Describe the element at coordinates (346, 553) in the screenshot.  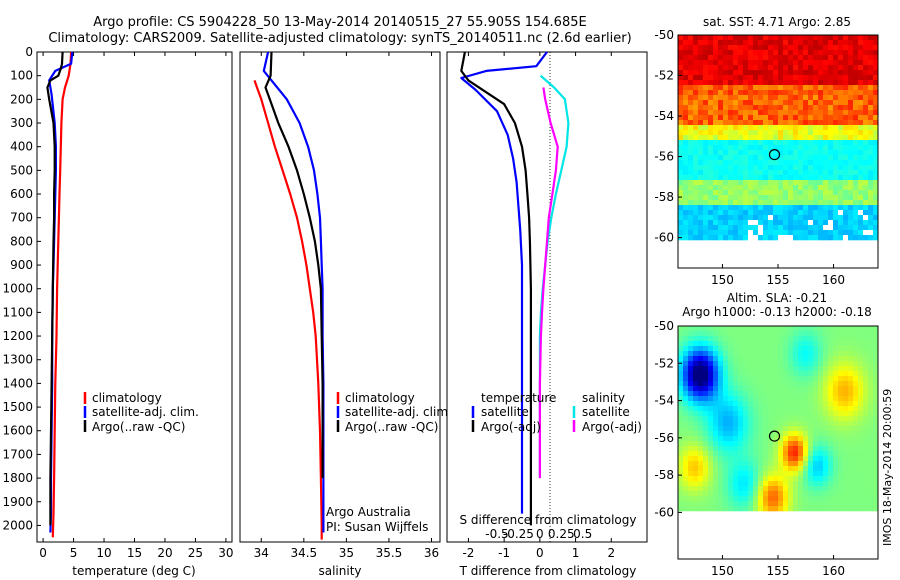
I see `x-tick-label: 35` at that location.